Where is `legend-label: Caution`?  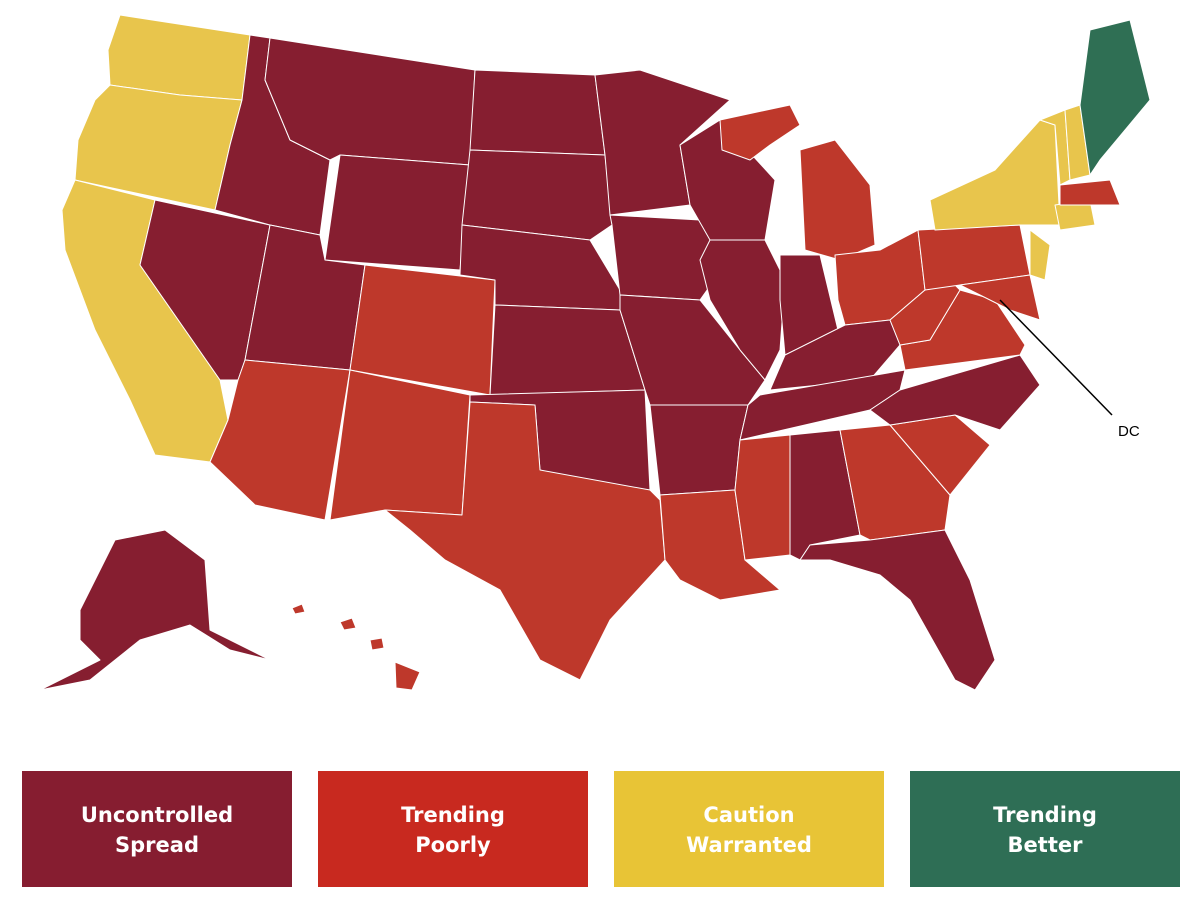 legend-label: Caution is located at coordinates (748, 815).